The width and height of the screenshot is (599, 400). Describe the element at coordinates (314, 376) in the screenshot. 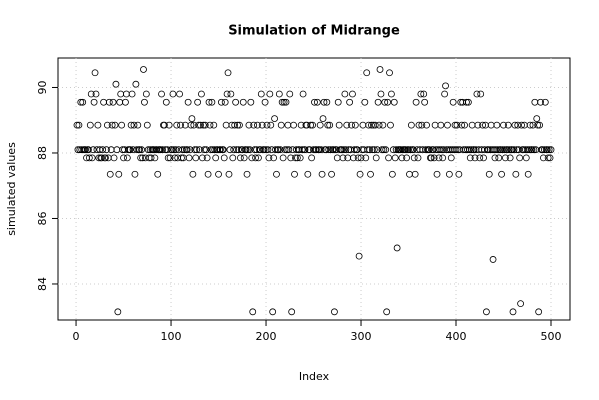

I see `x-axis-label: Index` at that location.